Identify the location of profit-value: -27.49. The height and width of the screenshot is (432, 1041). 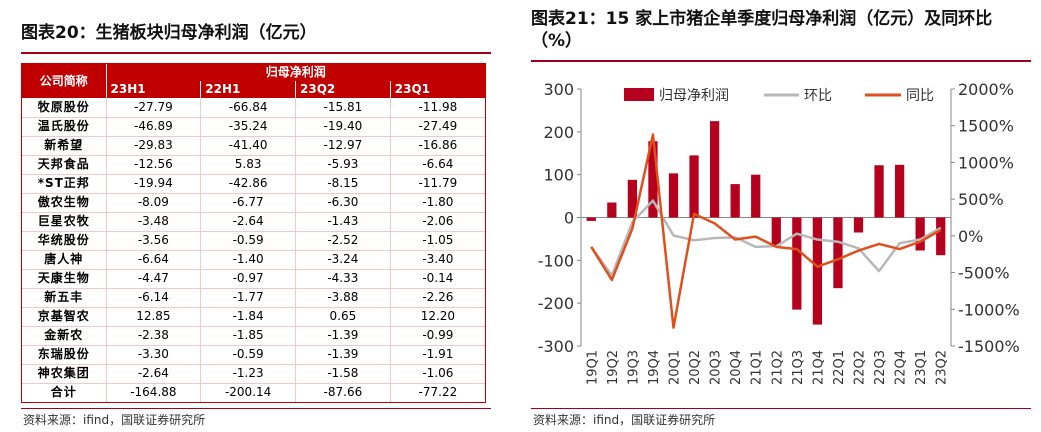
(437, 127).